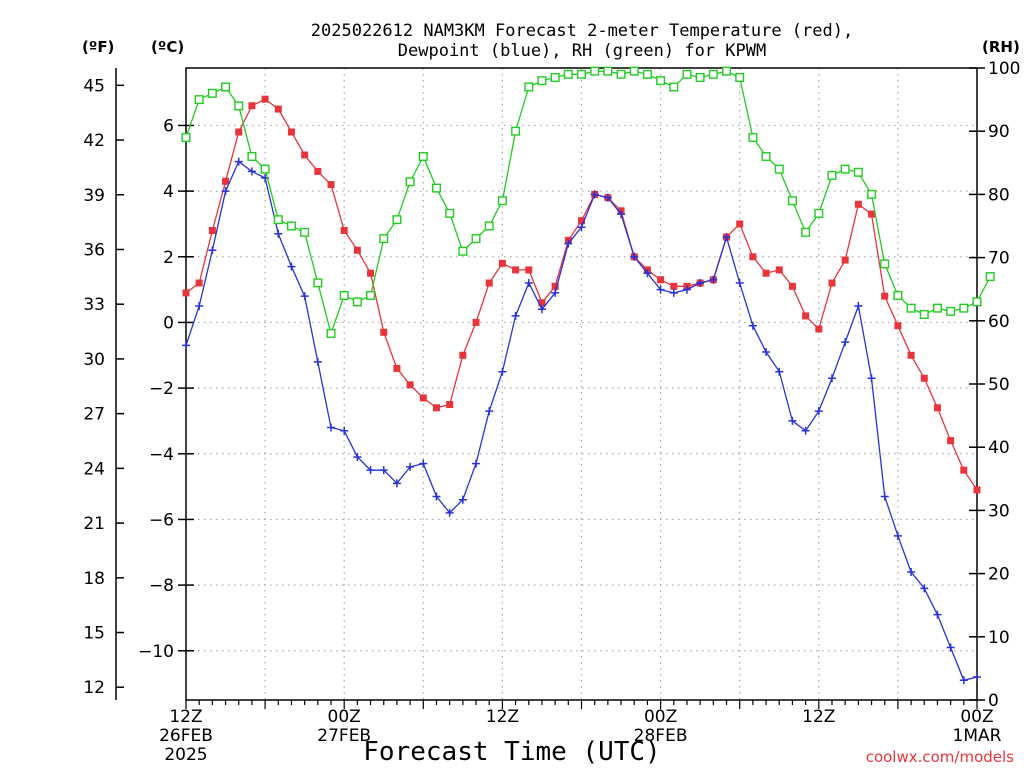 This screenshot has width=1024, height=768. I want to click on rh-tick-label: 0, so click(993, 701).